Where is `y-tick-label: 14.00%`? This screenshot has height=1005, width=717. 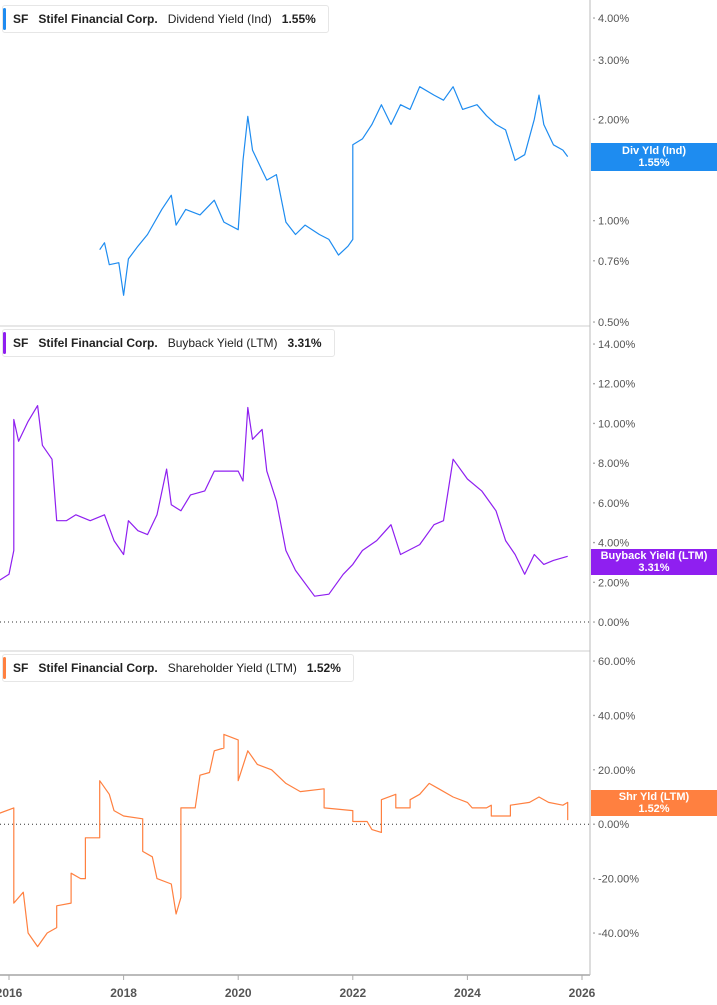 y-tick-label: 14.00% is located at coordinates (617, 345).